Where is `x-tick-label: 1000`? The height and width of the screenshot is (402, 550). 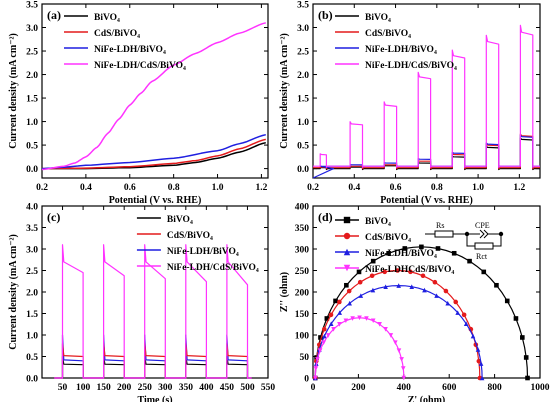 x-tick-label: 1000 is located at coordinates (540, 388).